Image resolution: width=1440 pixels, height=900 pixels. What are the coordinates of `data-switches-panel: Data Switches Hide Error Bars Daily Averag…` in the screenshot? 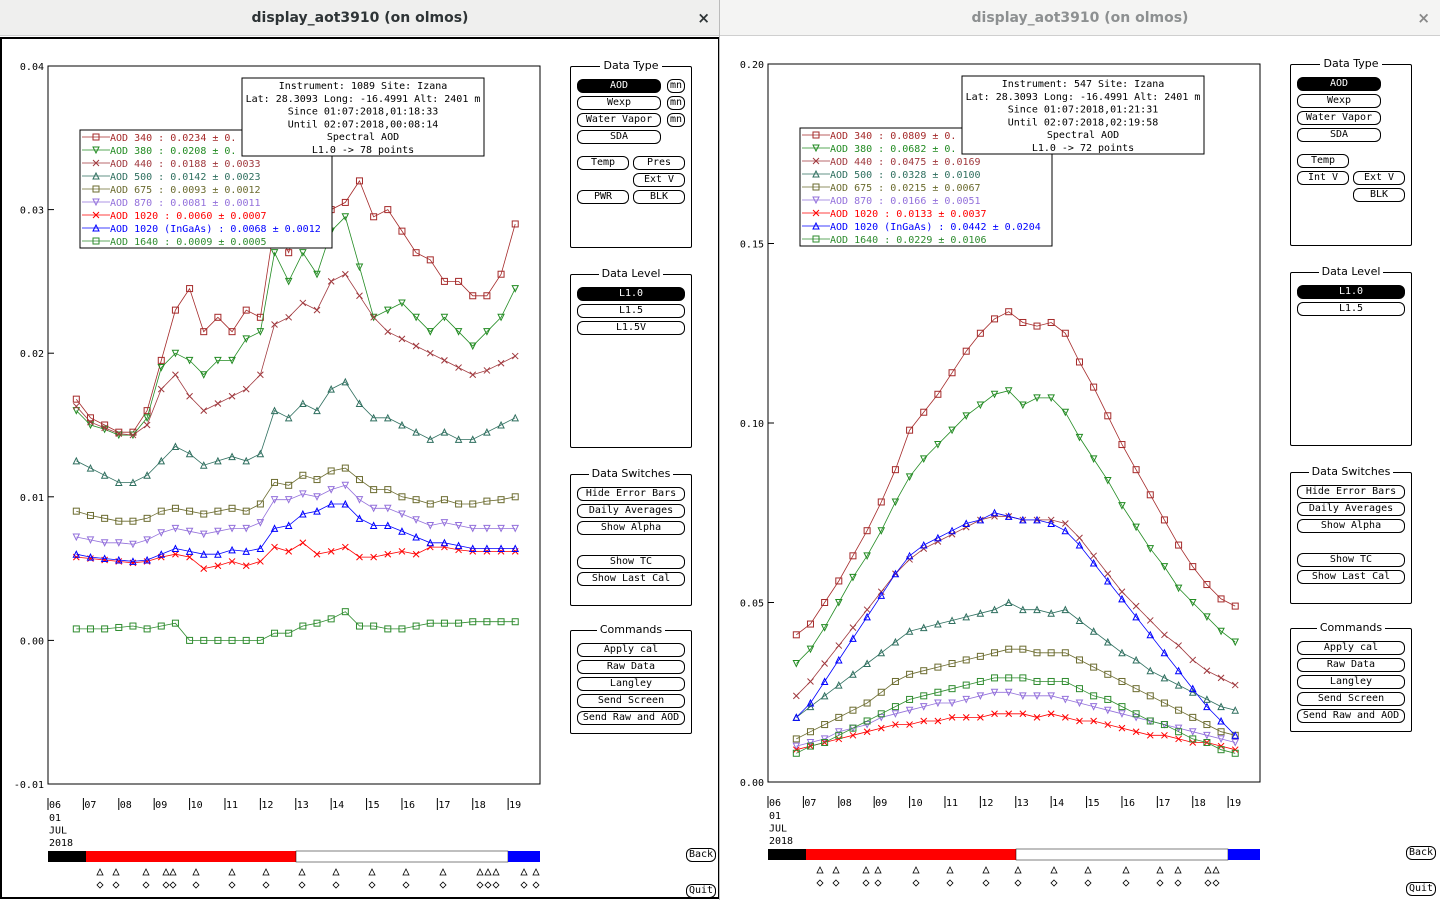 It's located at (631, 536).